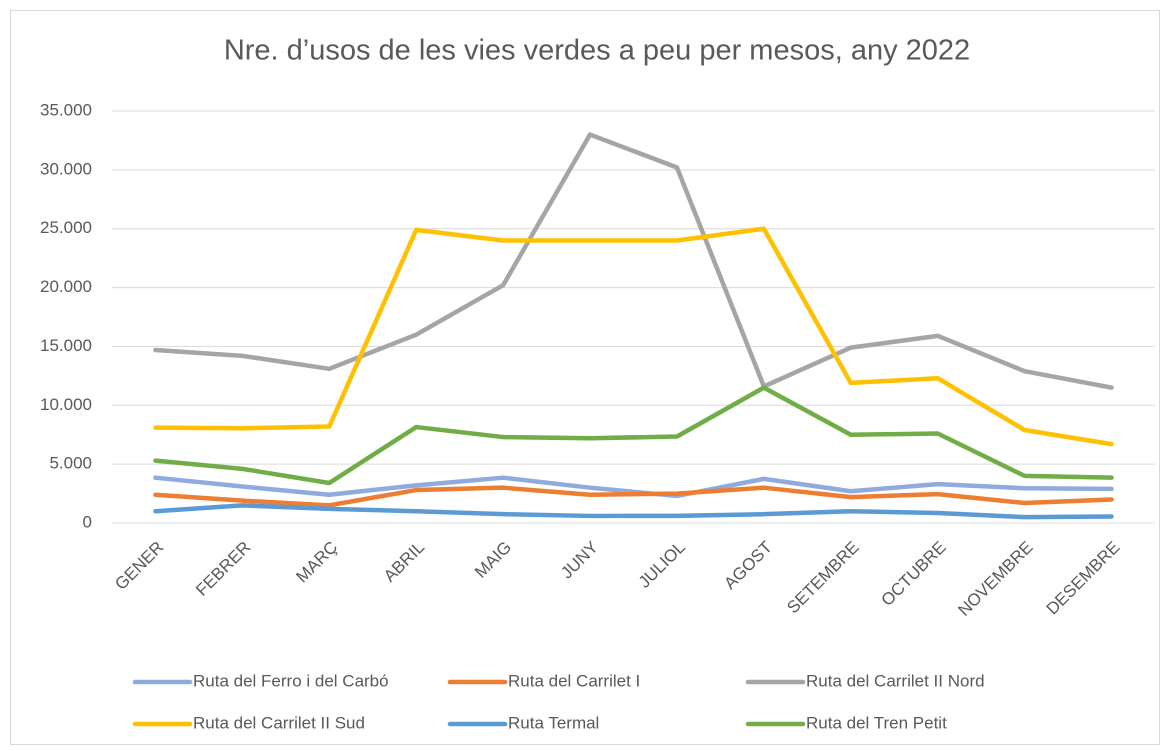 The width and height of the screenshot is (1170, 751). Describe the element at coordinates (291, 680) in the screenshot. I see `legend-label: Ruta del Ferro i del Carbó` at that location.